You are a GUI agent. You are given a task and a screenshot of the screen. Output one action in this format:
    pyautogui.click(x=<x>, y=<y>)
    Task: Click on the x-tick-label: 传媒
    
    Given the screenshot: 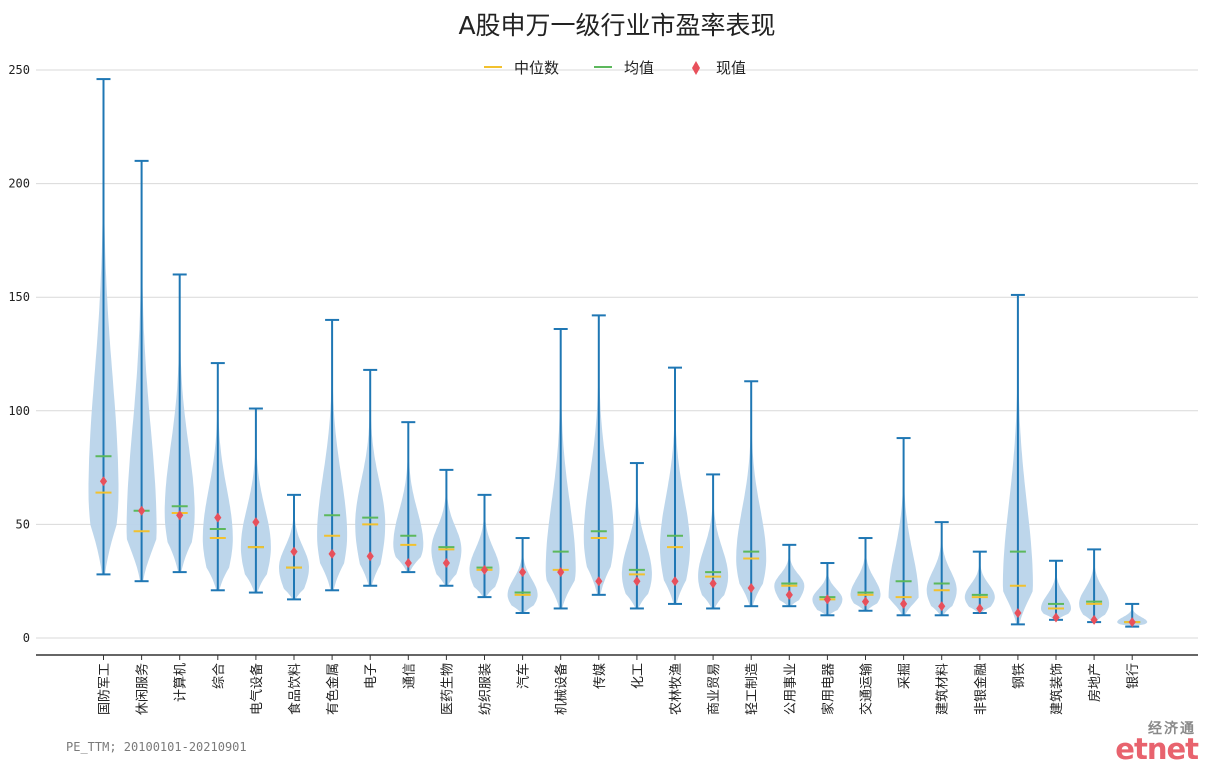 What is the action you would take?
    pyautogui.click(x=600, y=676)
    